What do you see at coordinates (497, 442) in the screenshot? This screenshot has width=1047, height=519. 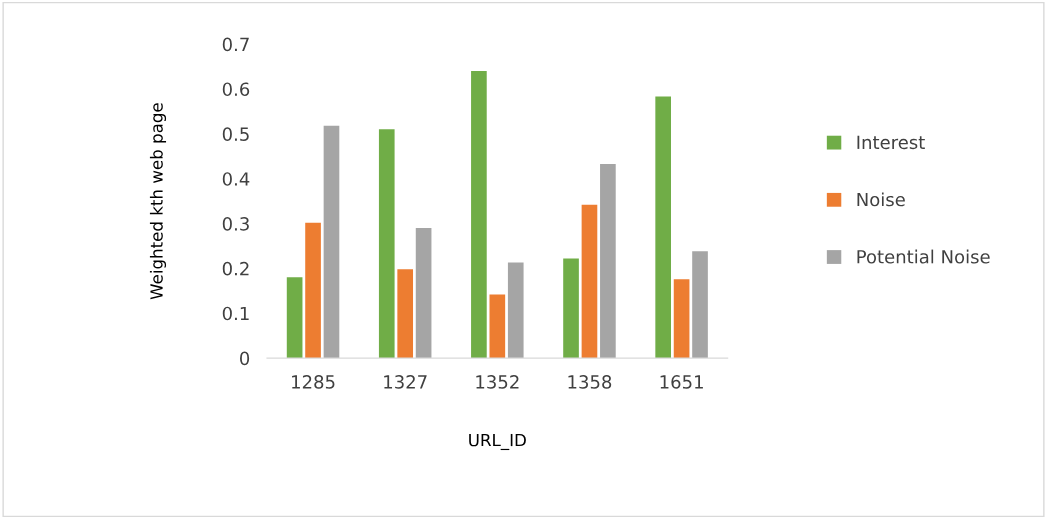 I see `x-axis-title: URL_ID` at bounding box center [497, 442].